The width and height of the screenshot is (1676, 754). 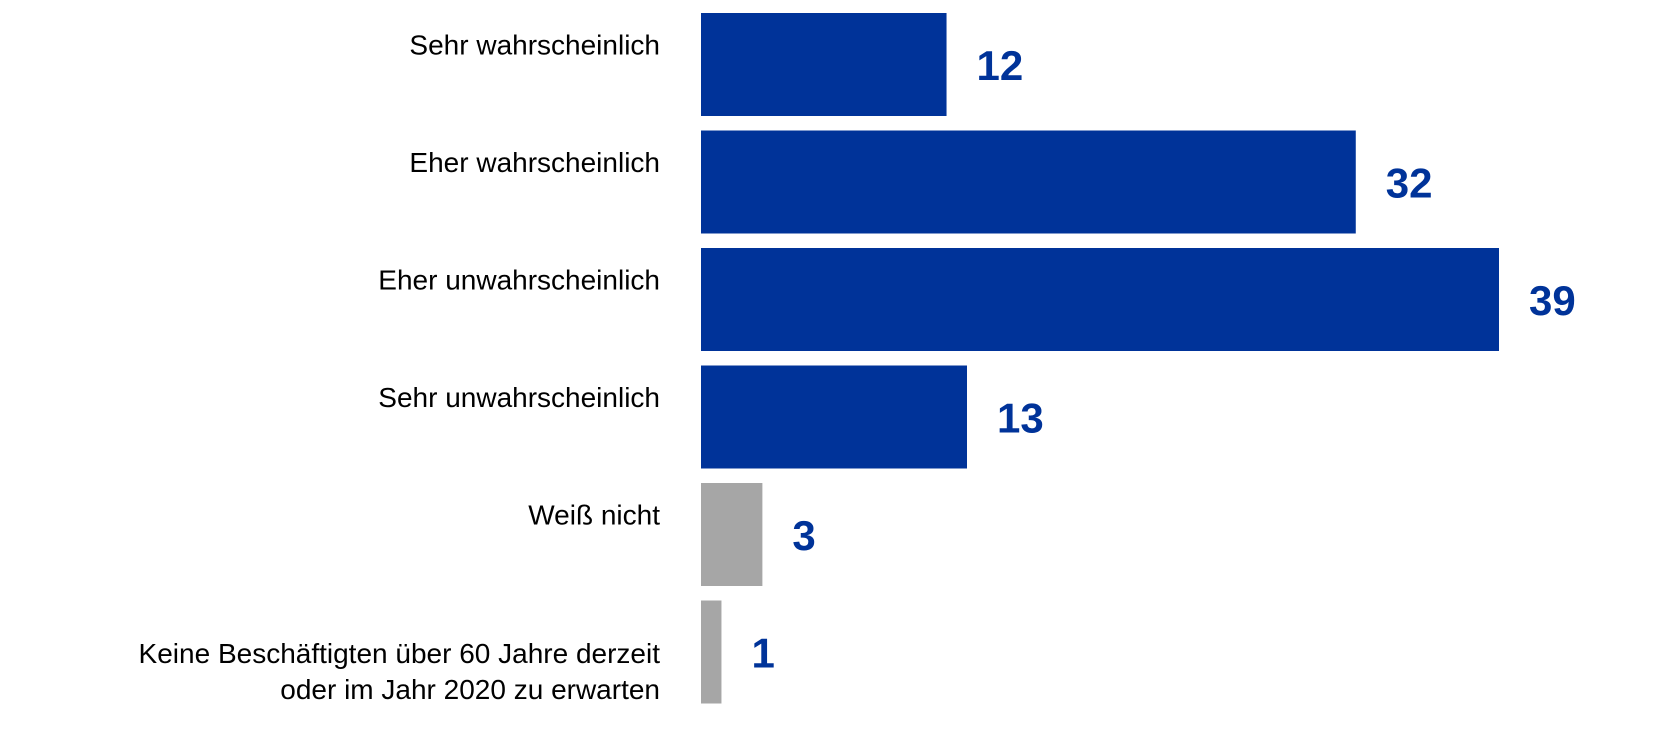 What do you see at coordinates (1409, 183) in the screenshot?
I see `value-label: 32` at bounding box center [1409, 183].